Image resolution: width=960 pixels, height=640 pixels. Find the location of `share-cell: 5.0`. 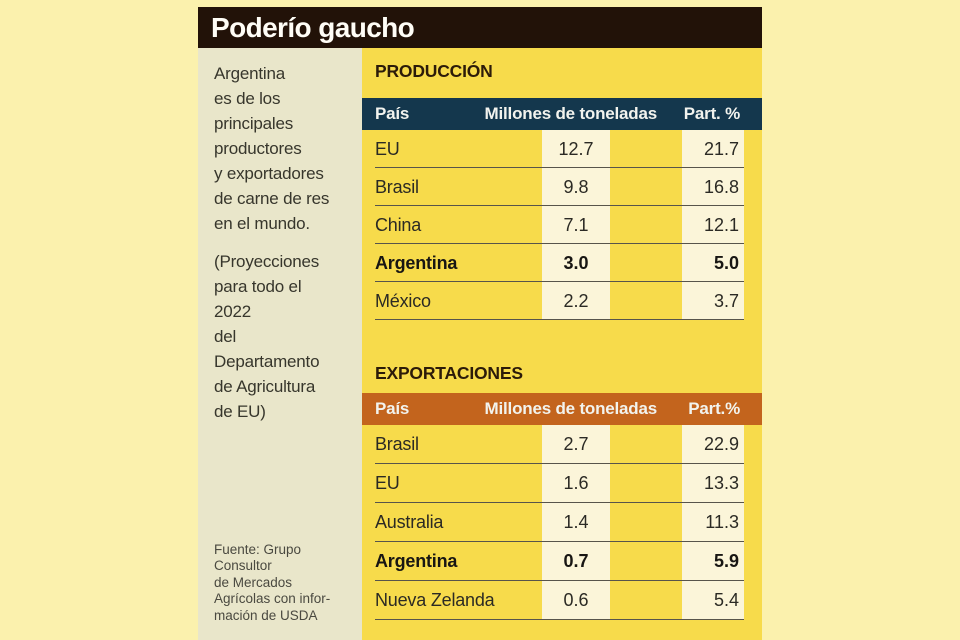

share-cell: 5.0 is located at coordinates (713, 263).